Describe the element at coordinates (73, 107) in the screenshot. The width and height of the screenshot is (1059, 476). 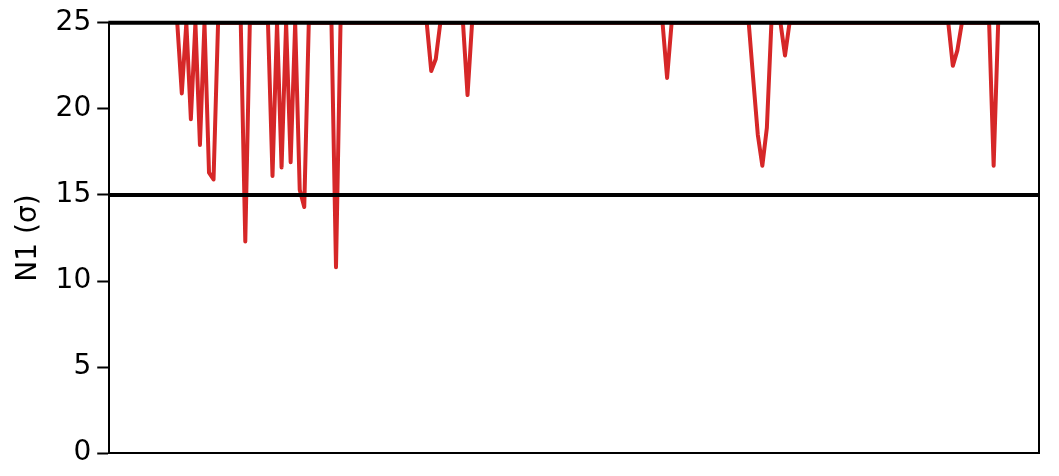
I see `y-tick-label: 20` at that location.